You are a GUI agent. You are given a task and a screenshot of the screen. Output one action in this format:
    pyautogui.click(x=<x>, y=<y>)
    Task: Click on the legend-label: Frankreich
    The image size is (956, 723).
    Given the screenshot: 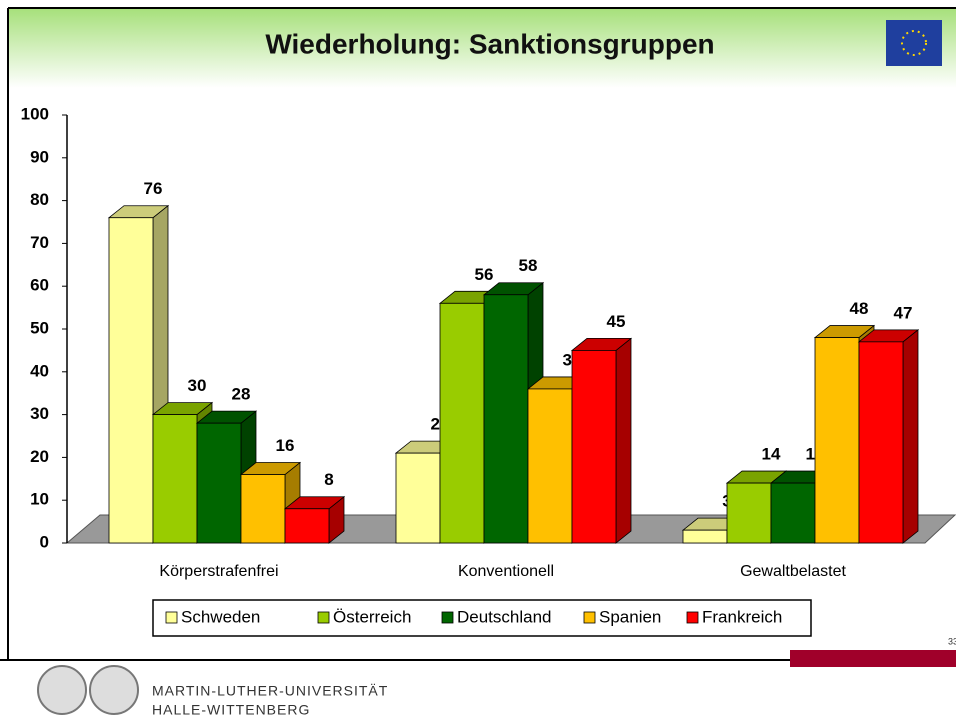 What is the action you would take?
    pyautogui.click(x=742, y=616)
    